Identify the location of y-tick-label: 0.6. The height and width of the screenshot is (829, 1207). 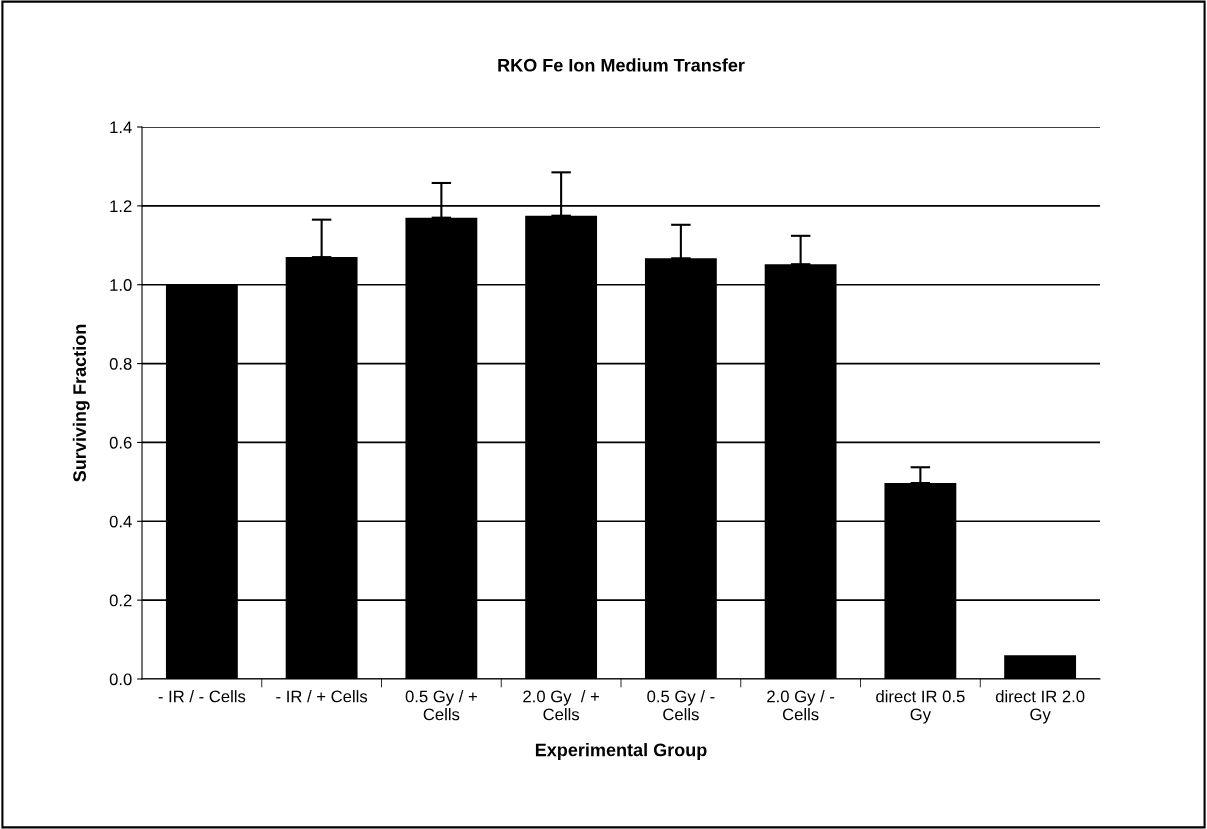
(120, 442).